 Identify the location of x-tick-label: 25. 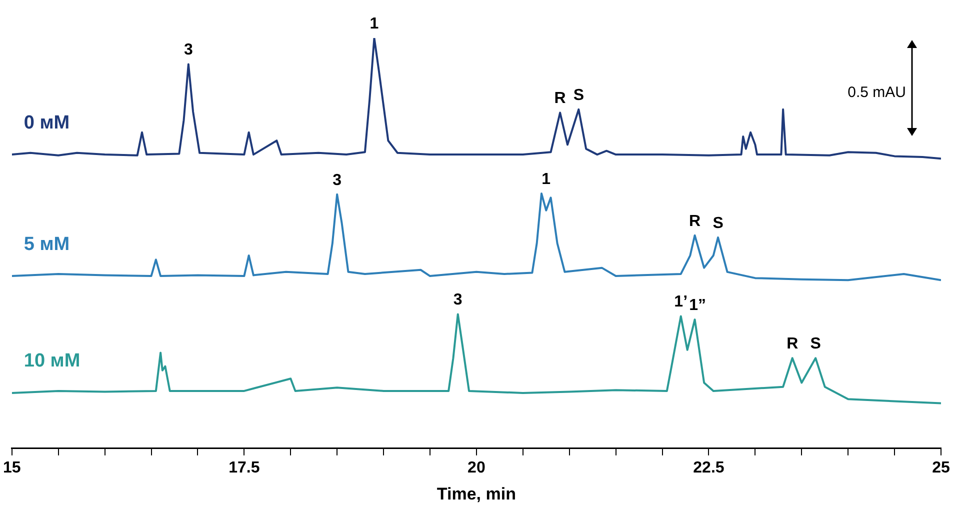
(941, 467).